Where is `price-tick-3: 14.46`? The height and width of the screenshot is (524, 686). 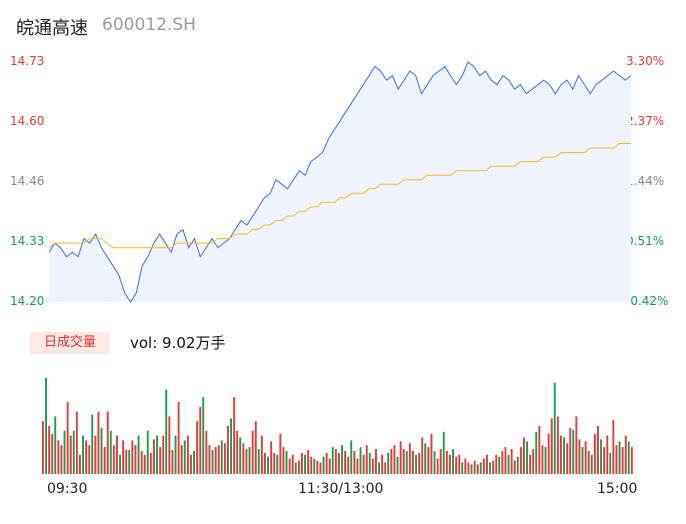
price-tick-3: 14.46 is located at coordinates (27, 181).